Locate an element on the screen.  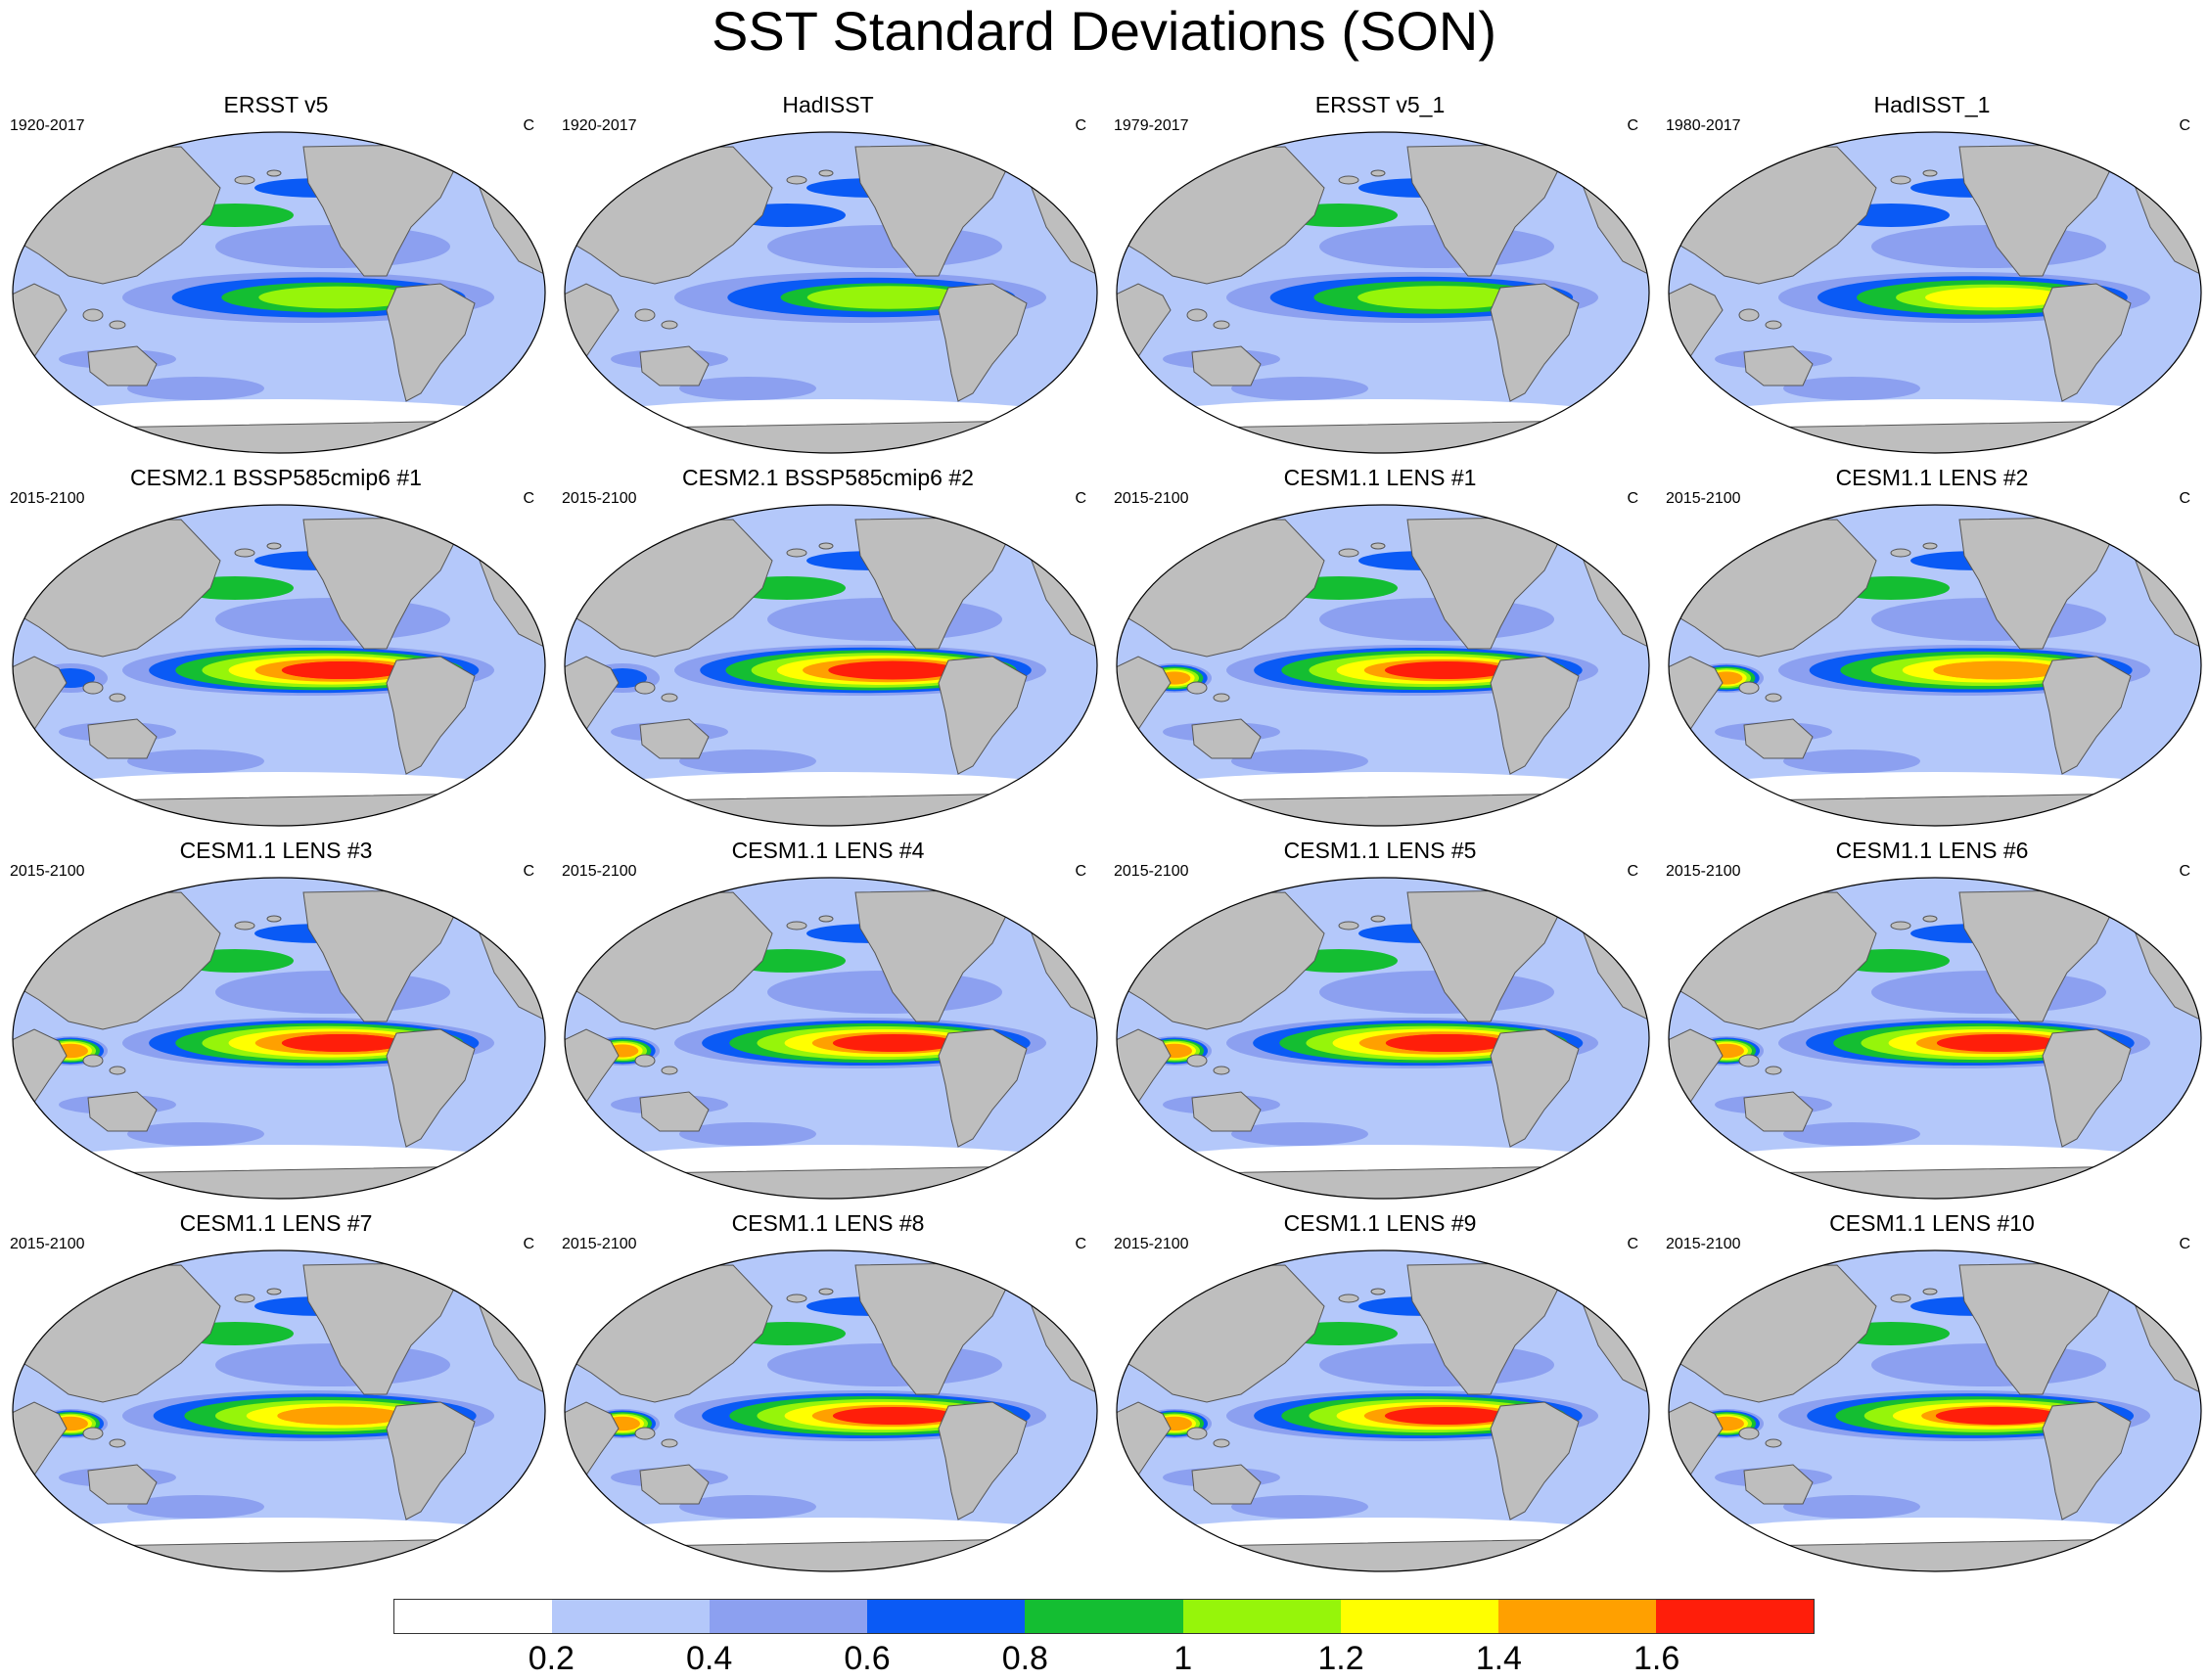
colorbar-label: 0.8 is located at coordinates (1025, 1658).